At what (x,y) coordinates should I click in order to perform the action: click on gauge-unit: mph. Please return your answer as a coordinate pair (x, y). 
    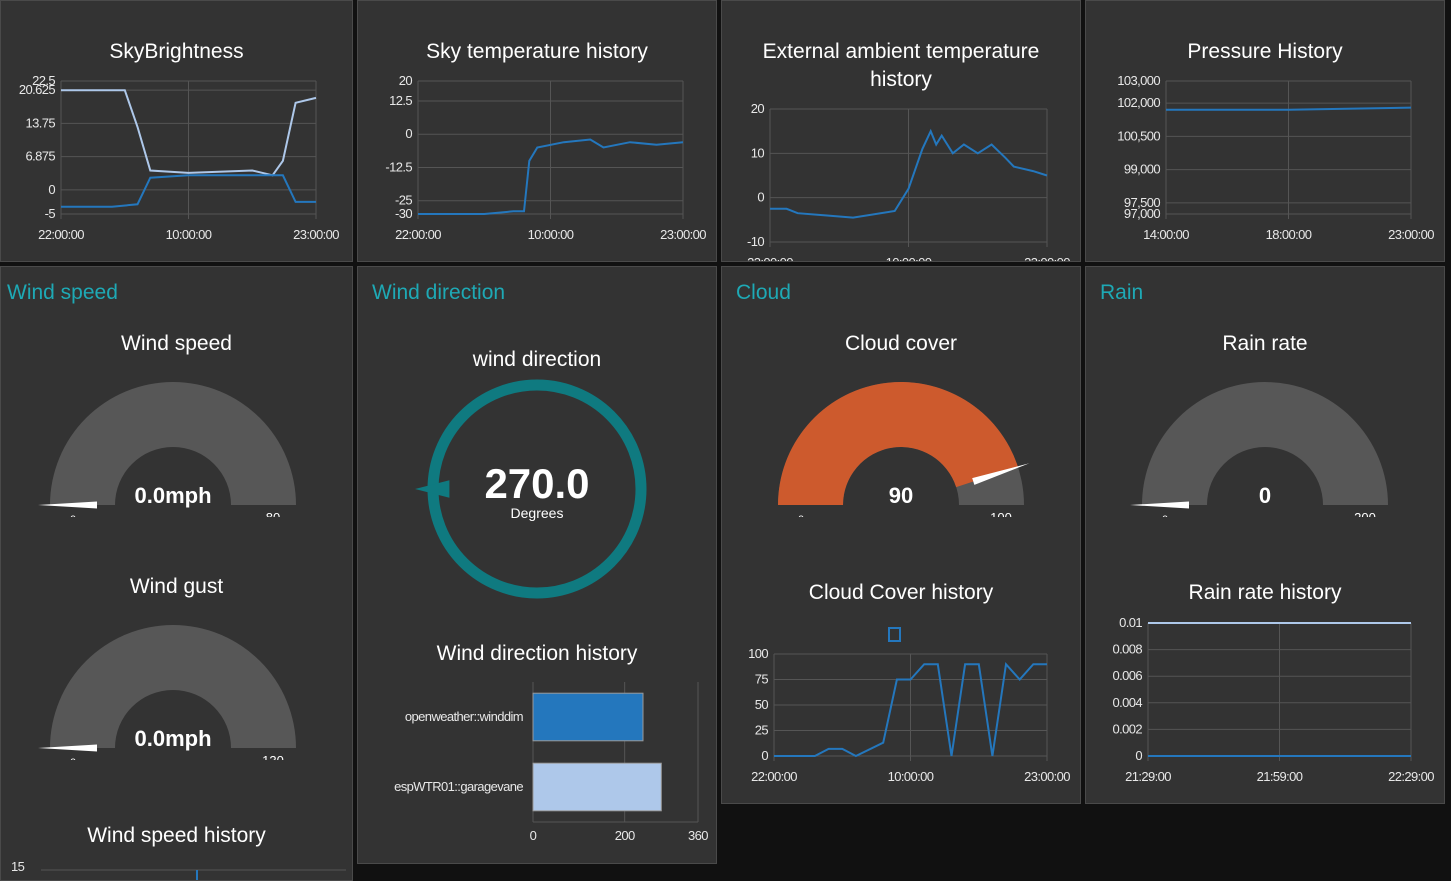
    Looking at the image, I should click on (172, 516).